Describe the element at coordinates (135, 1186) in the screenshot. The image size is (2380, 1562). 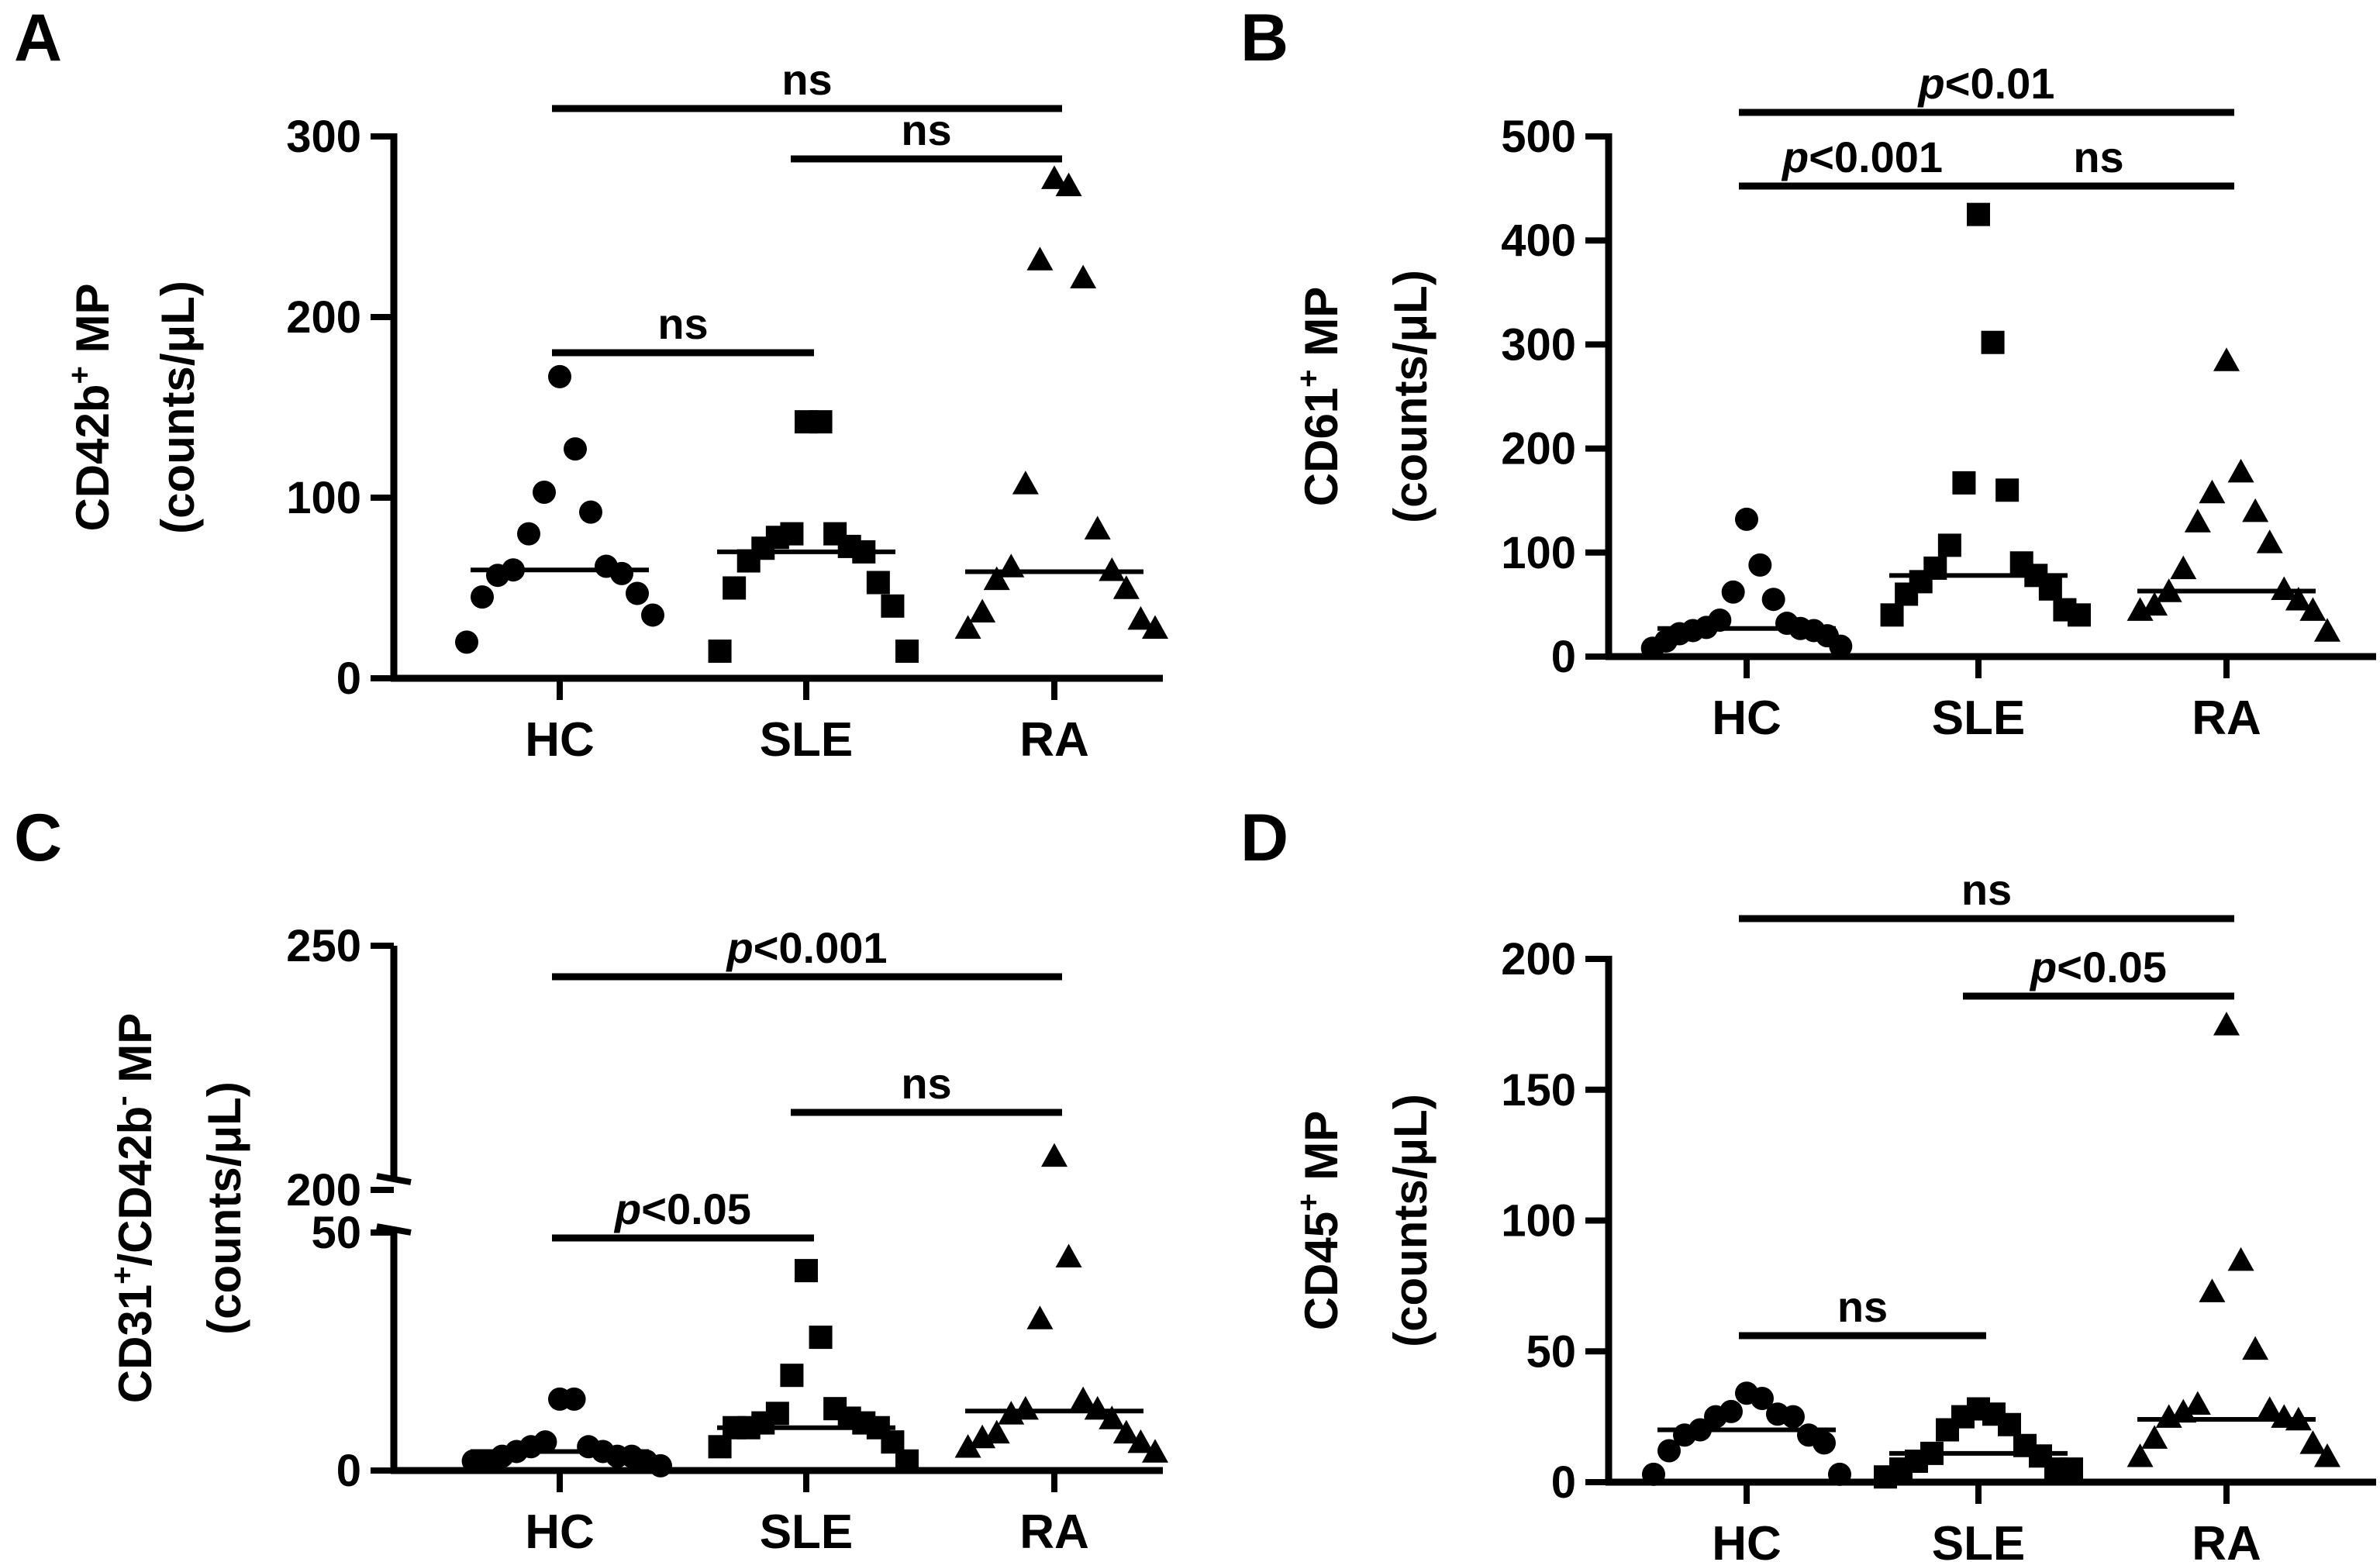
I see `y-axis-title-text: /CD42b` at that location.